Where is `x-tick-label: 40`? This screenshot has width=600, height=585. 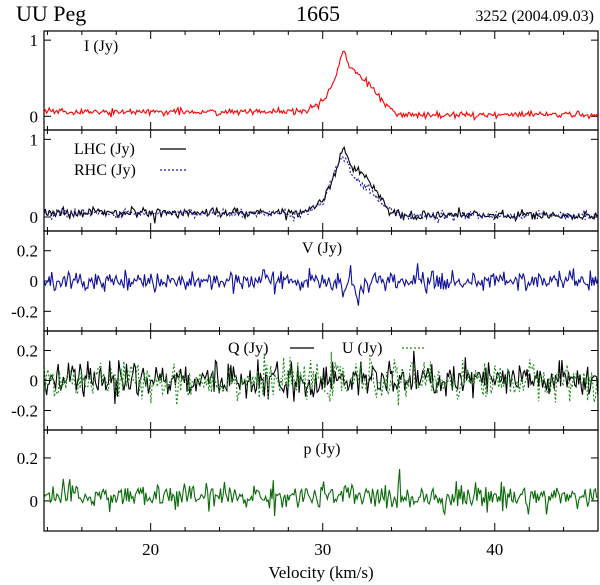
x-tick-label: 40 is located at coordinates (494, 549).